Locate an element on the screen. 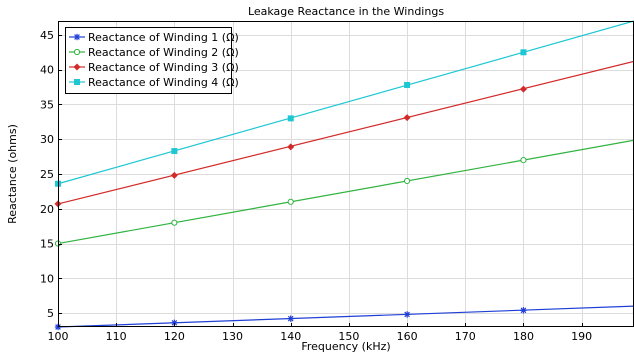  y-tick-label: 35 is located at coordinates (47, 104).